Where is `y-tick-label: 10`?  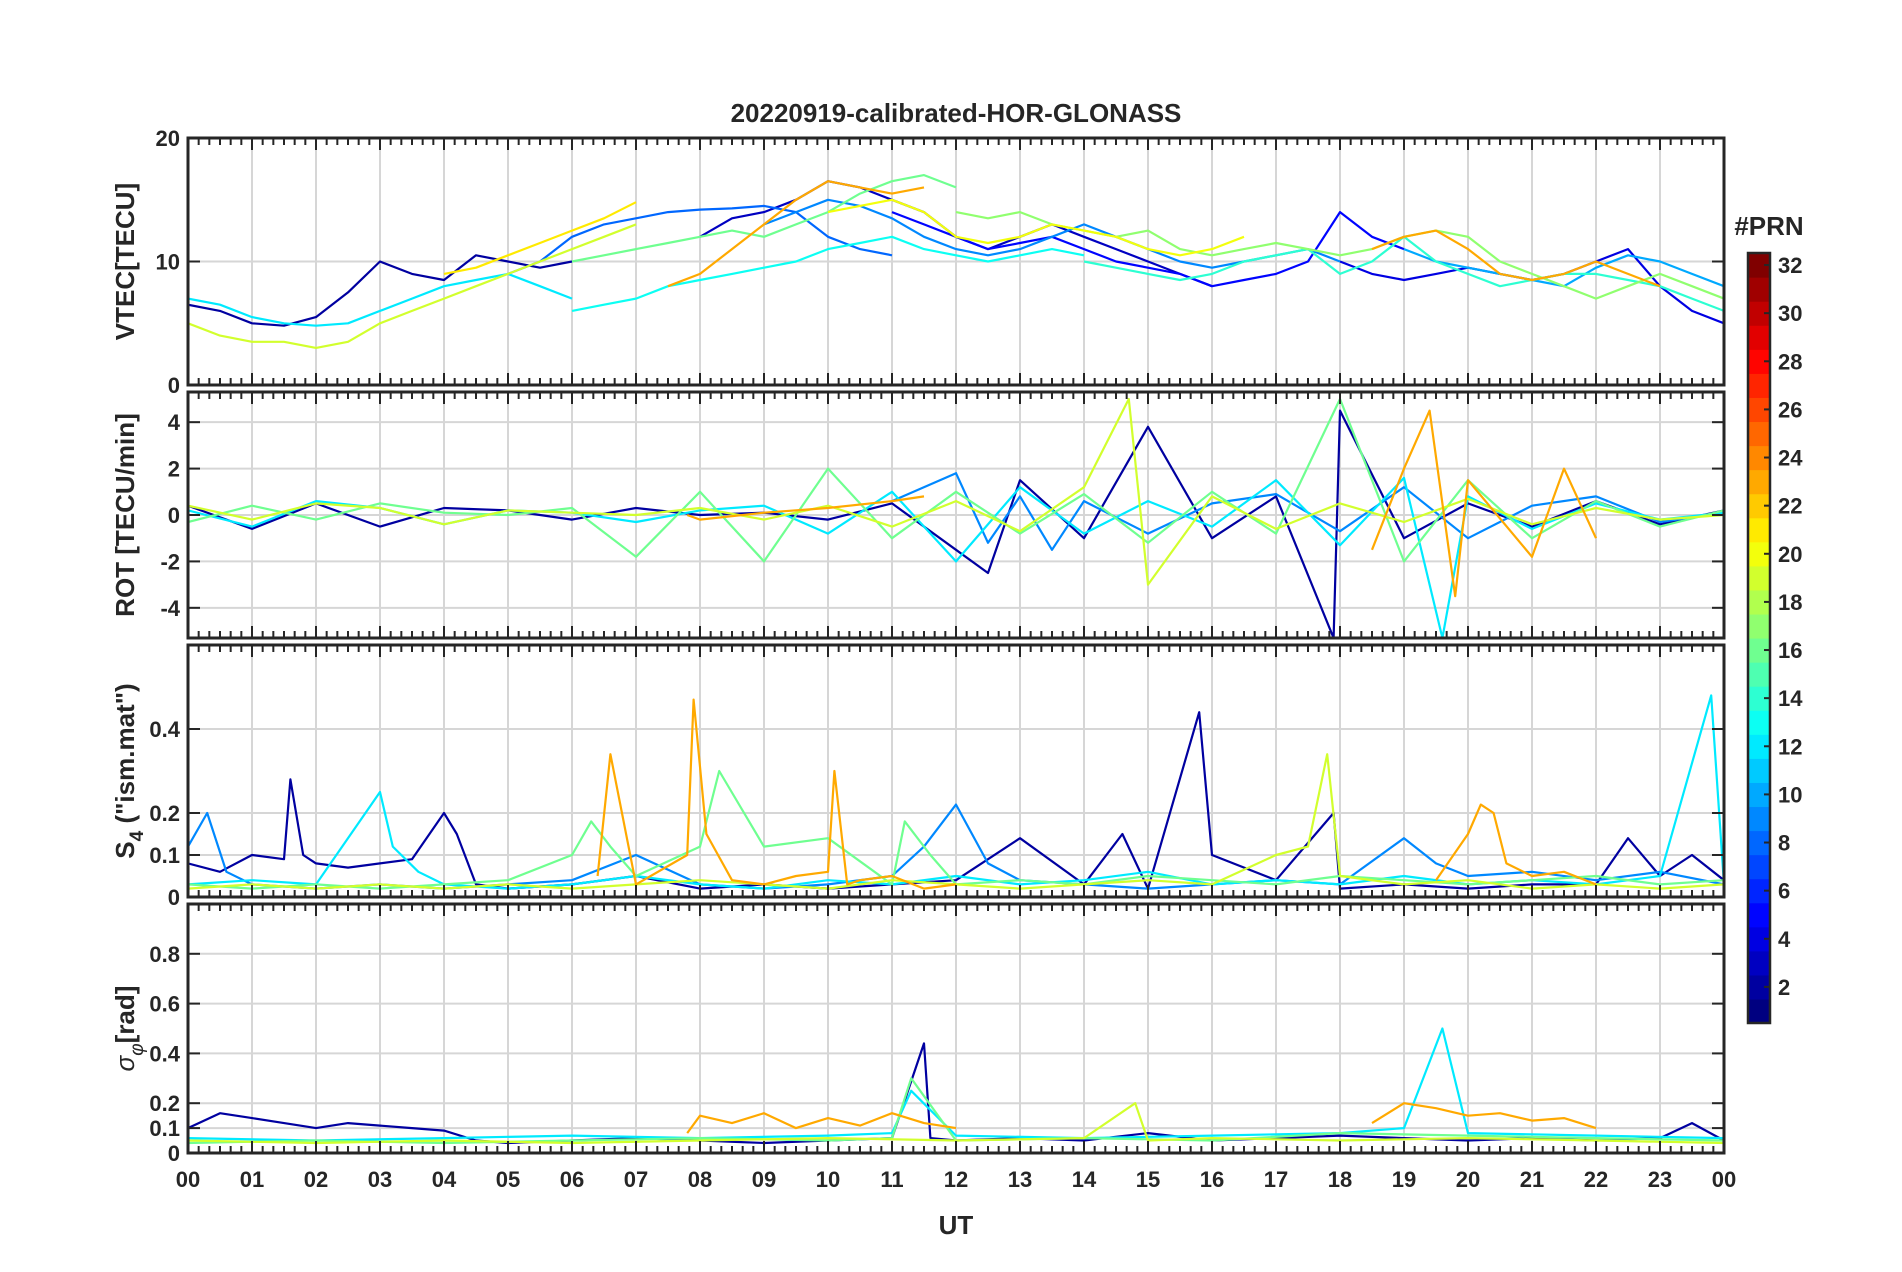
y-tick-label: 10 is located at coordinates (168, 262).